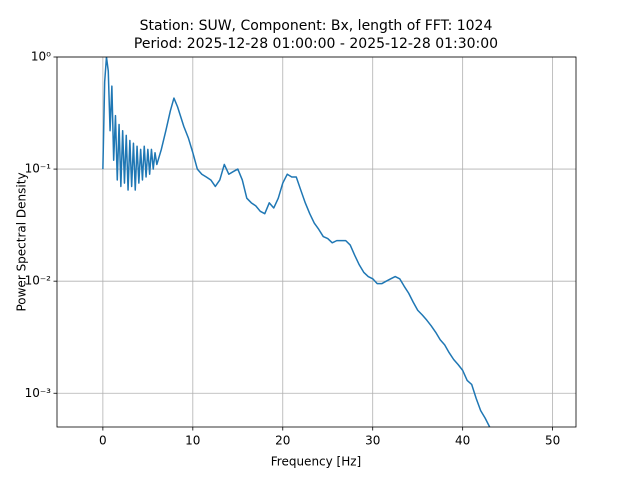 This screenshot has width=640, height=480. Describe the element at coordinates (552, 441) in the screenshot. I see `x-tick-label: 50` at that location.